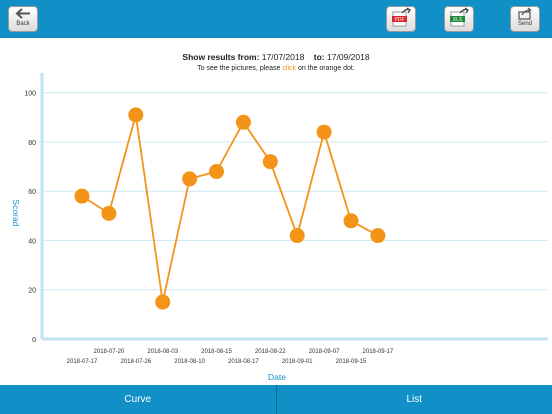 This screenshot has height=414, width=552. What do you see at coordinates (270, 352) in the screenshot?
I see `x-tick-label: 2018-08-22` at bounding box center [270, 352].